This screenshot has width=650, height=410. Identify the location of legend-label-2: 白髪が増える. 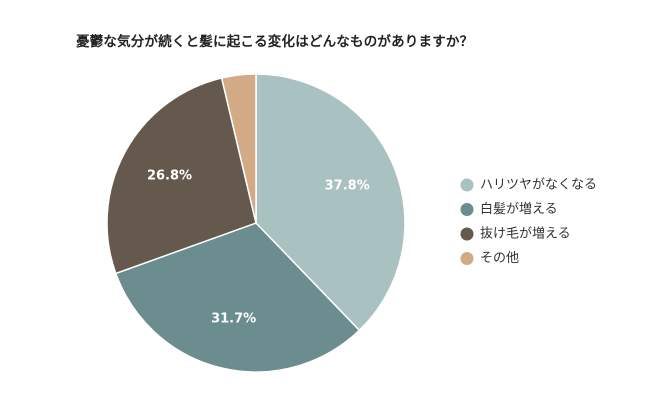
(519, 209).